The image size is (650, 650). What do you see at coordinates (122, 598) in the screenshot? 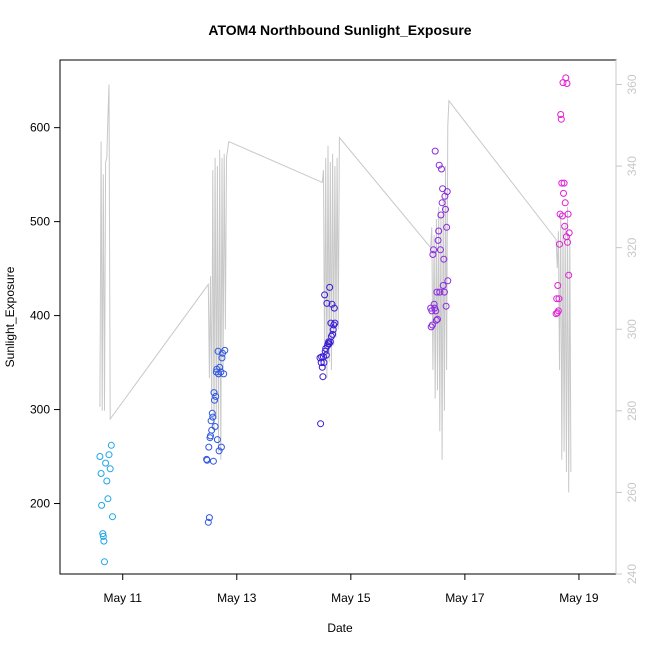
I see `x-tick-label: May 11` at bounding box center [122, 598].